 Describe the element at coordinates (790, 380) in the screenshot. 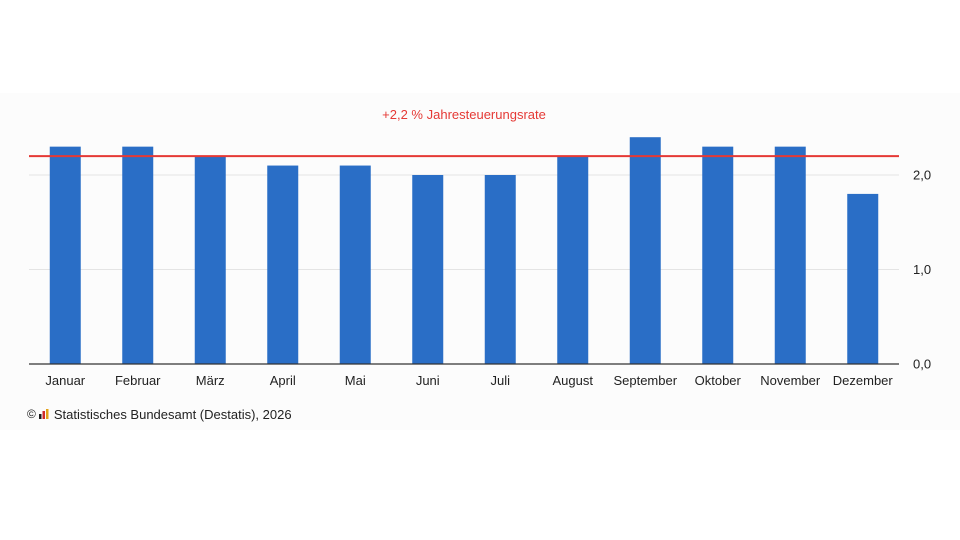

I see `x-tick-label: November` at that location.